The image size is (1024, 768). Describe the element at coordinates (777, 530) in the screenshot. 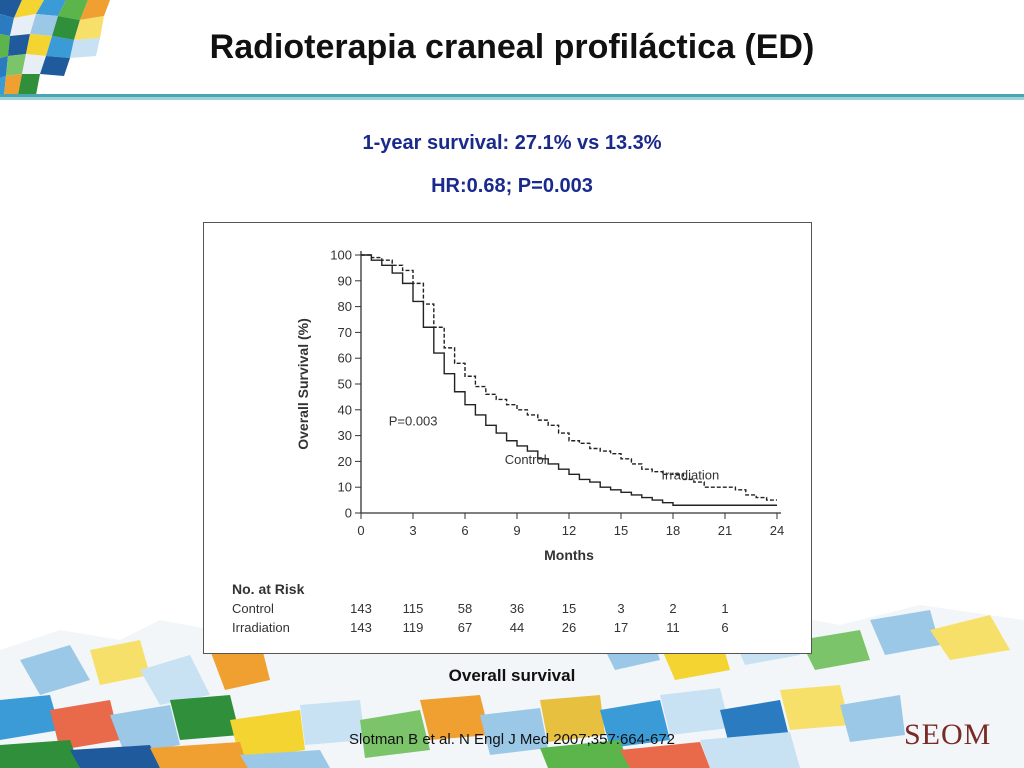

I see `x-tick-label: 24` at that location.